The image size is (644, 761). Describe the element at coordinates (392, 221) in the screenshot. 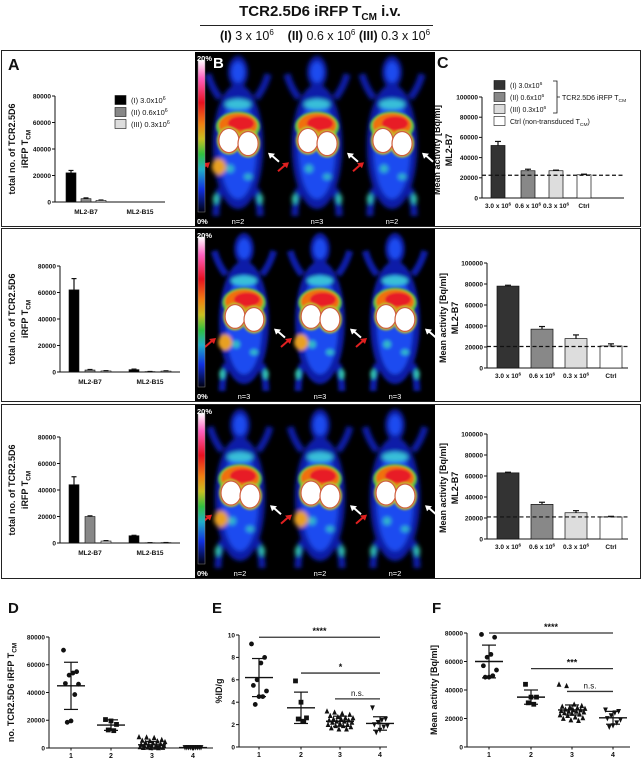

I see `sample-size-label: n=2` at that location.